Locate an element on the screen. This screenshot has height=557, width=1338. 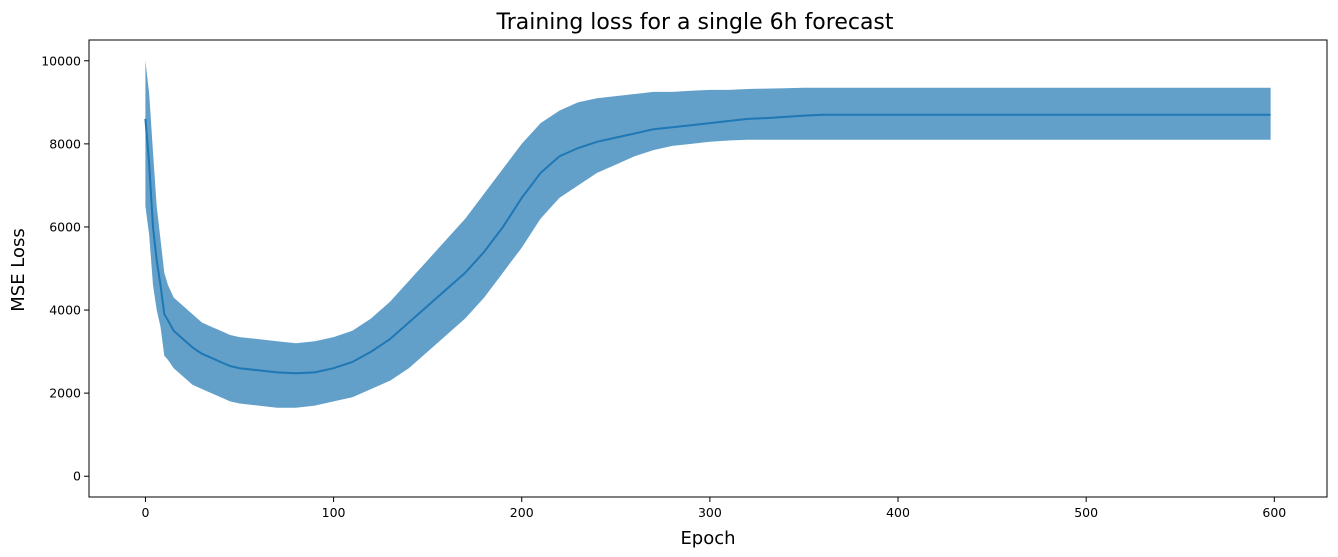
y-tick-label: 4000 is located at coordinates (65, 310).